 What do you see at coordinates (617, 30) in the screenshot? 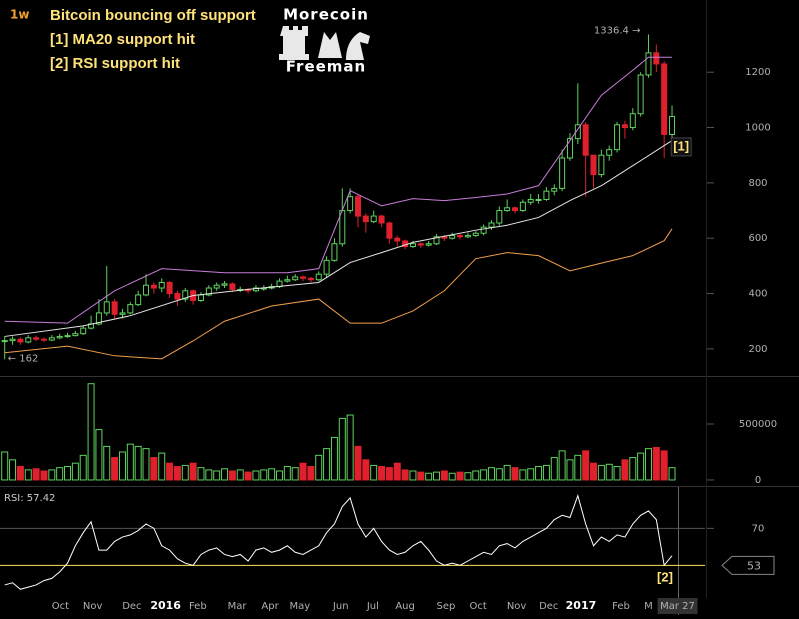
I see `annotation: 1336.4 →` at bounding box center [617, 30].